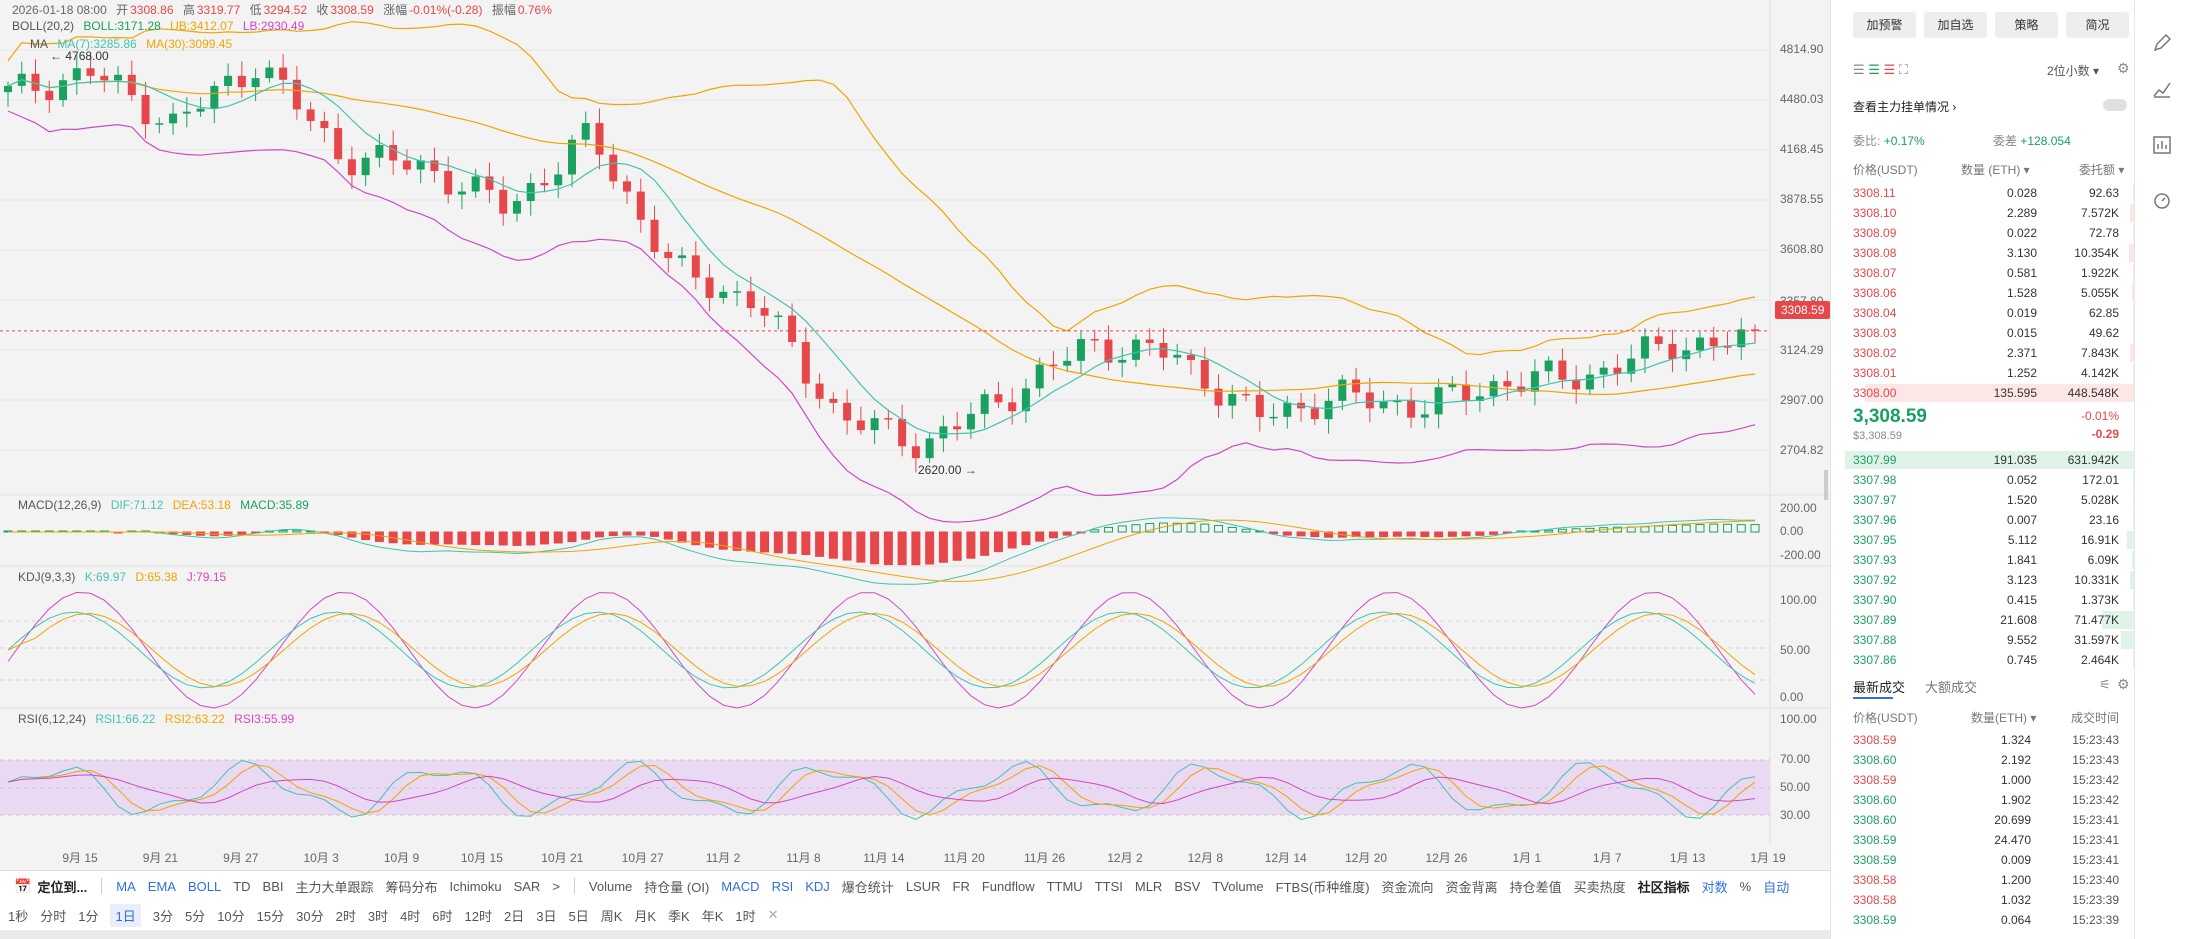 The image size is (2187, 939). I want to click on trend-chart-icon, so click(2162, 89).